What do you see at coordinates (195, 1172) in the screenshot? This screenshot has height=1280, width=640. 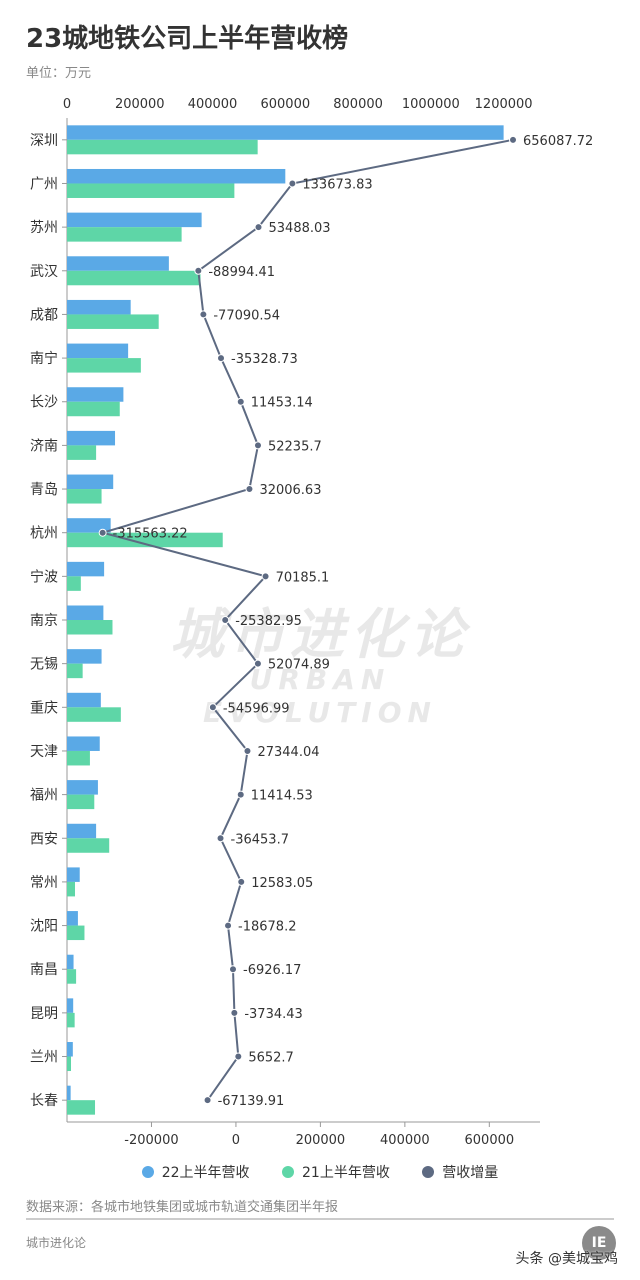 I see `legend-item-22: 22上半年营收` at bounding box center [195, 1172].